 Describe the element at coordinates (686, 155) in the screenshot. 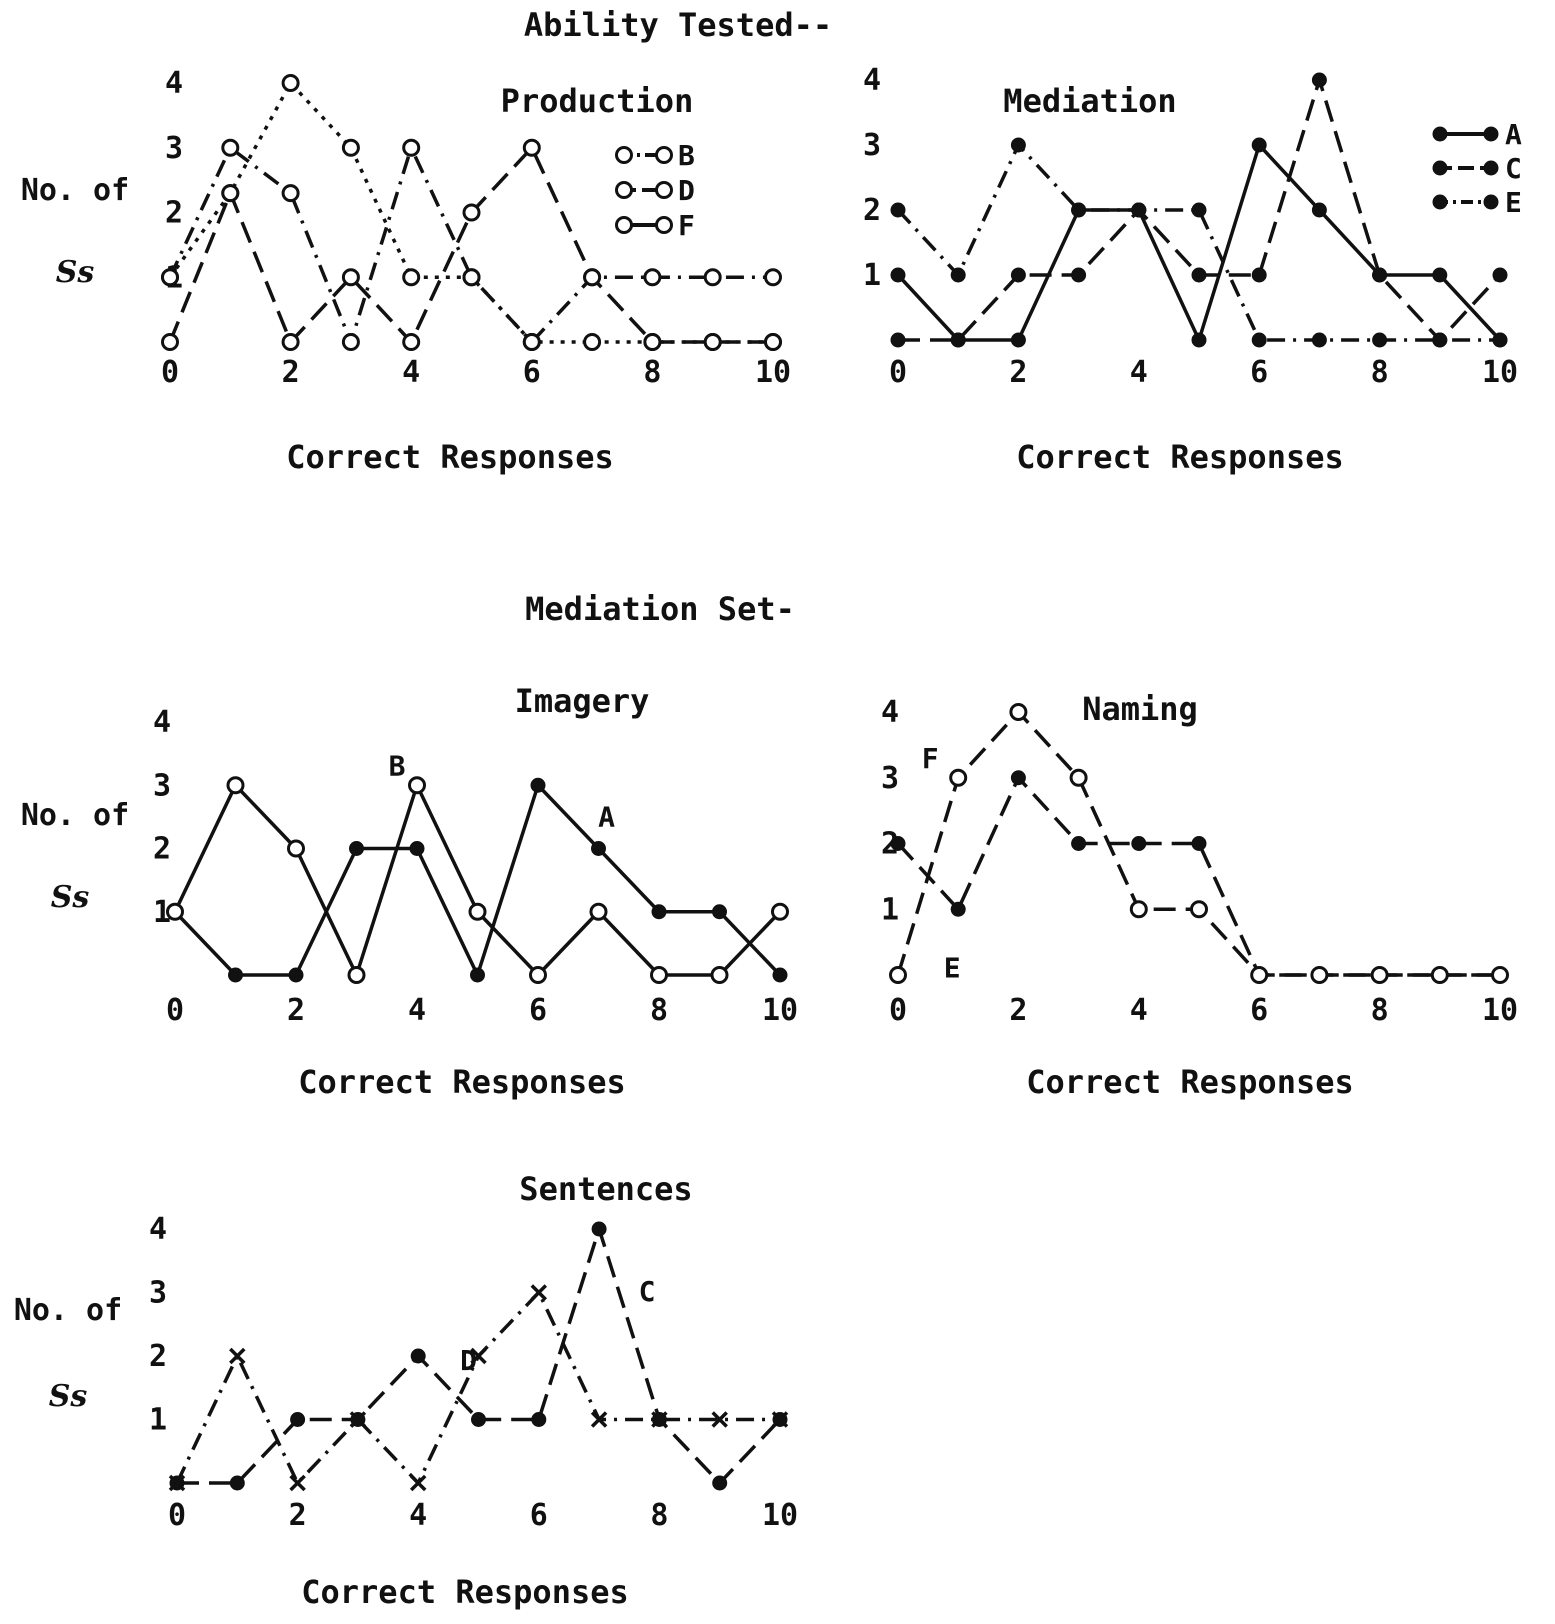

I see `legend-label: B` at that location.